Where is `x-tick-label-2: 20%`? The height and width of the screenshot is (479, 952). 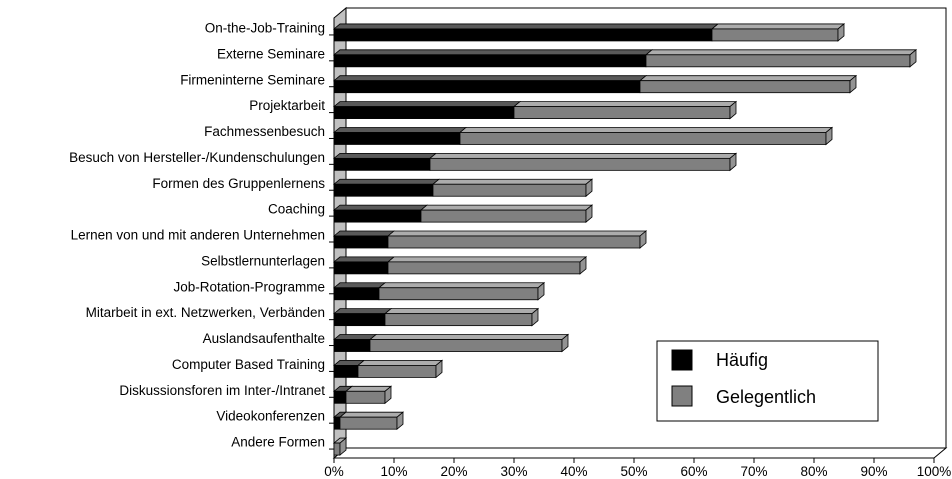 x-tick-label-2: 20% is located at coordinates (453, 471).